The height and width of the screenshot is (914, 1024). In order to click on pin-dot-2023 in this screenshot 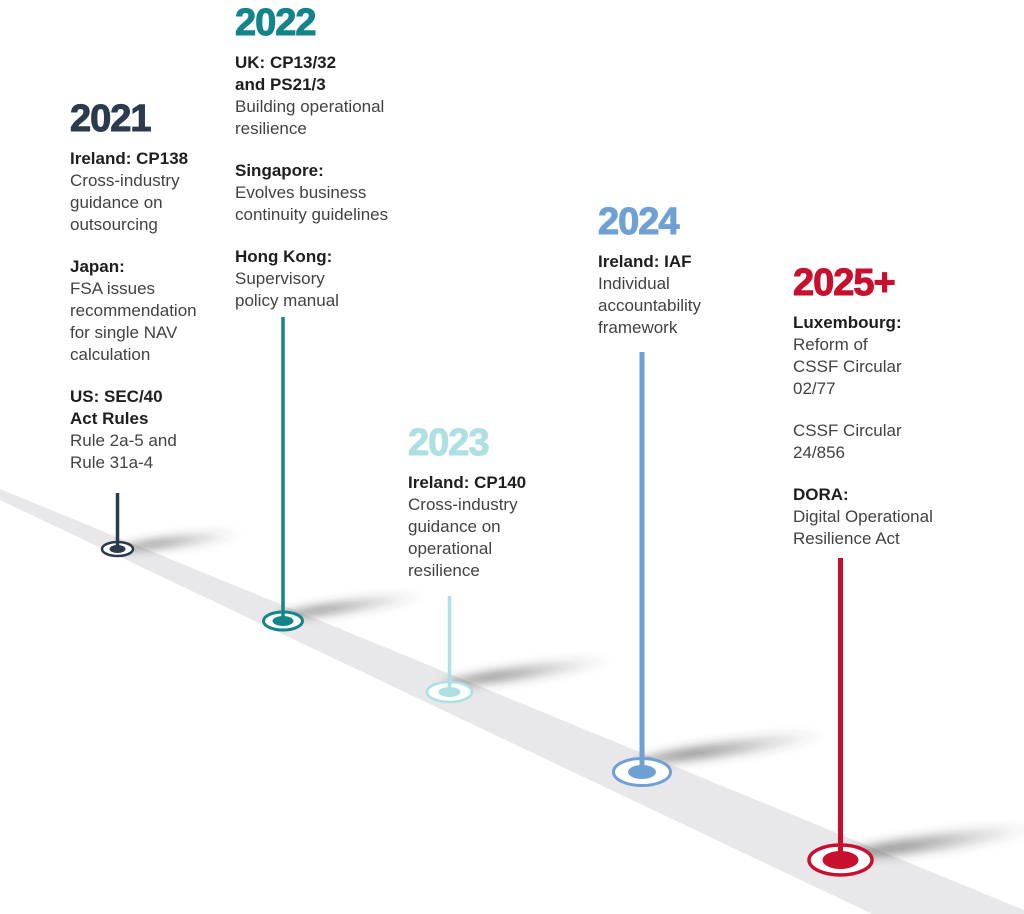, I will do `click(449, 692)`.